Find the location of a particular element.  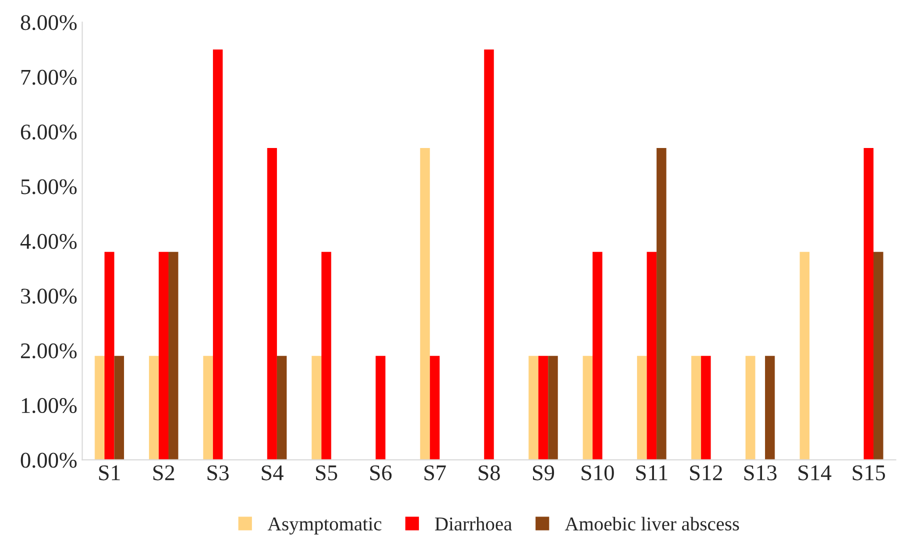

x-tick-label: S4 is located at coordinates (273, 472).